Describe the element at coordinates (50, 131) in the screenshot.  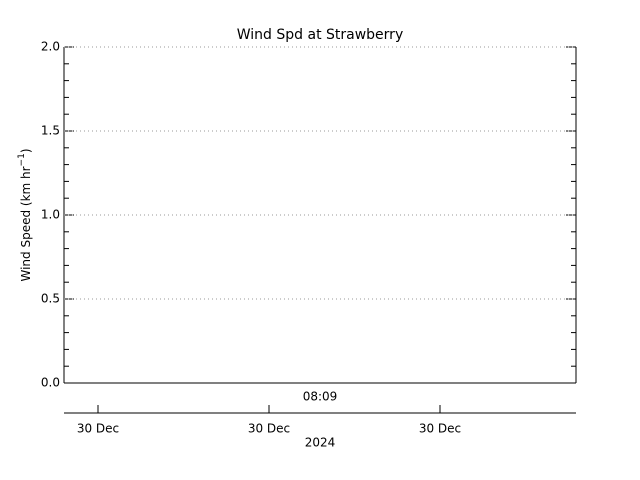
I see `y-tick-label: 1.5` at that location.